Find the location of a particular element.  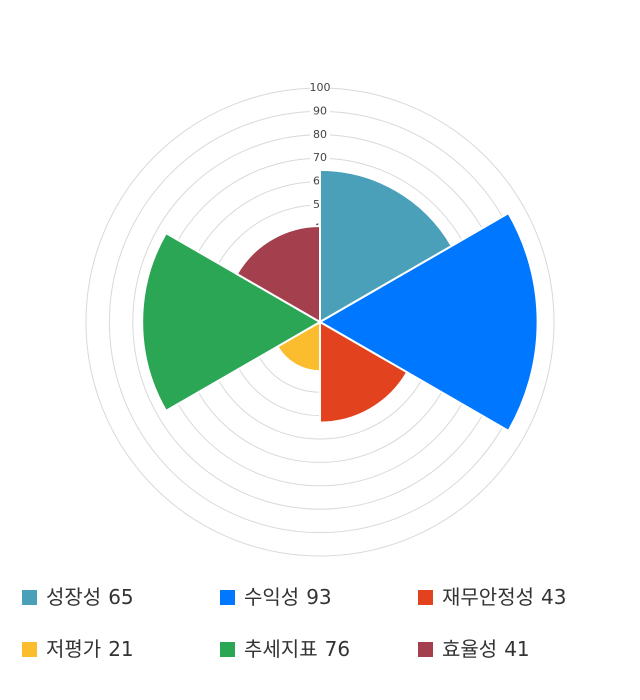

legend-label: 추세지표 76 is located at coordinates (297, 649).